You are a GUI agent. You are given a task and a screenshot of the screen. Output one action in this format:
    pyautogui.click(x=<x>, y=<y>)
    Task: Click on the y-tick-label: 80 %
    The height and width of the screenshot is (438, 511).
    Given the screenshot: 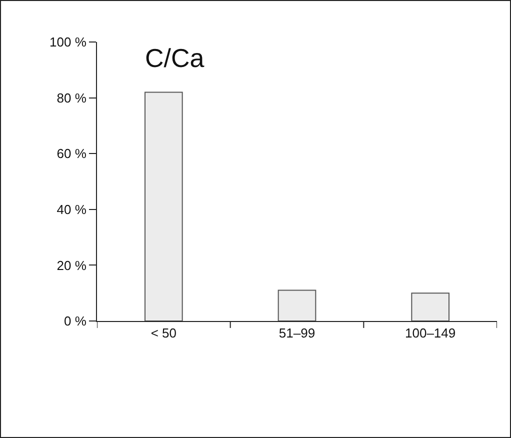 What is the action you would take?
    pyautogui.click(x=71, y=98)
    